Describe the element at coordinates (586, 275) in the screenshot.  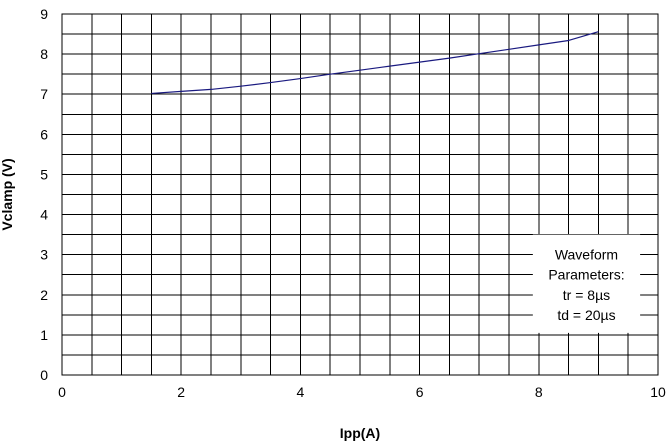
I see `annotation-line: Parameters:` at that location.